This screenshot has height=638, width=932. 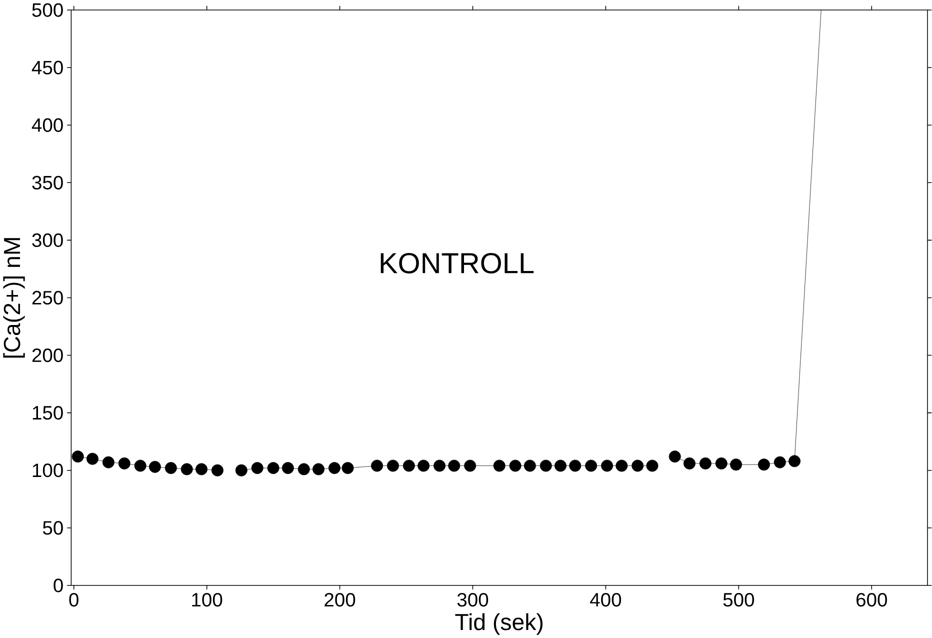 I want to click on y-tick-label: 150, so click(x=47, y=413).